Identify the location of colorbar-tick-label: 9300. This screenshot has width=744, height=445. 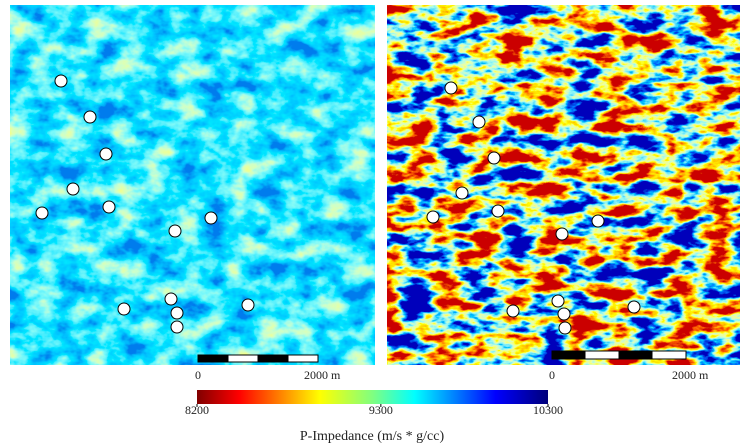
(381, 410).